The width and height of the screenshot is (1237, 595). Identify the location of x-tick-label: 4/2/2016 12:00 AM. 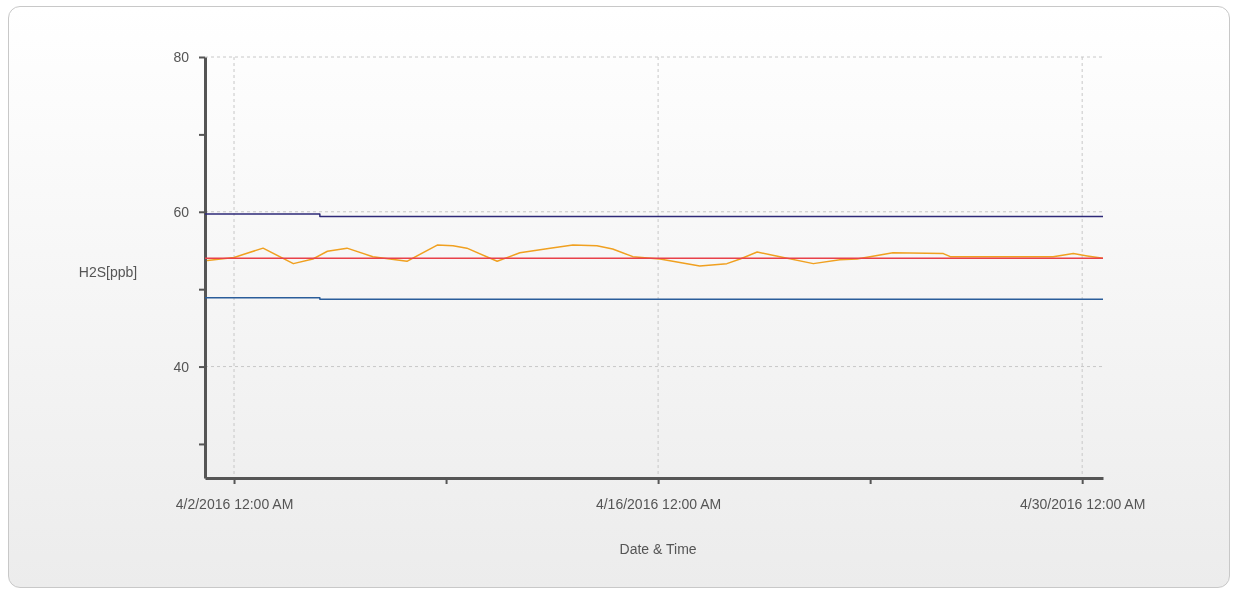
(234, 504).